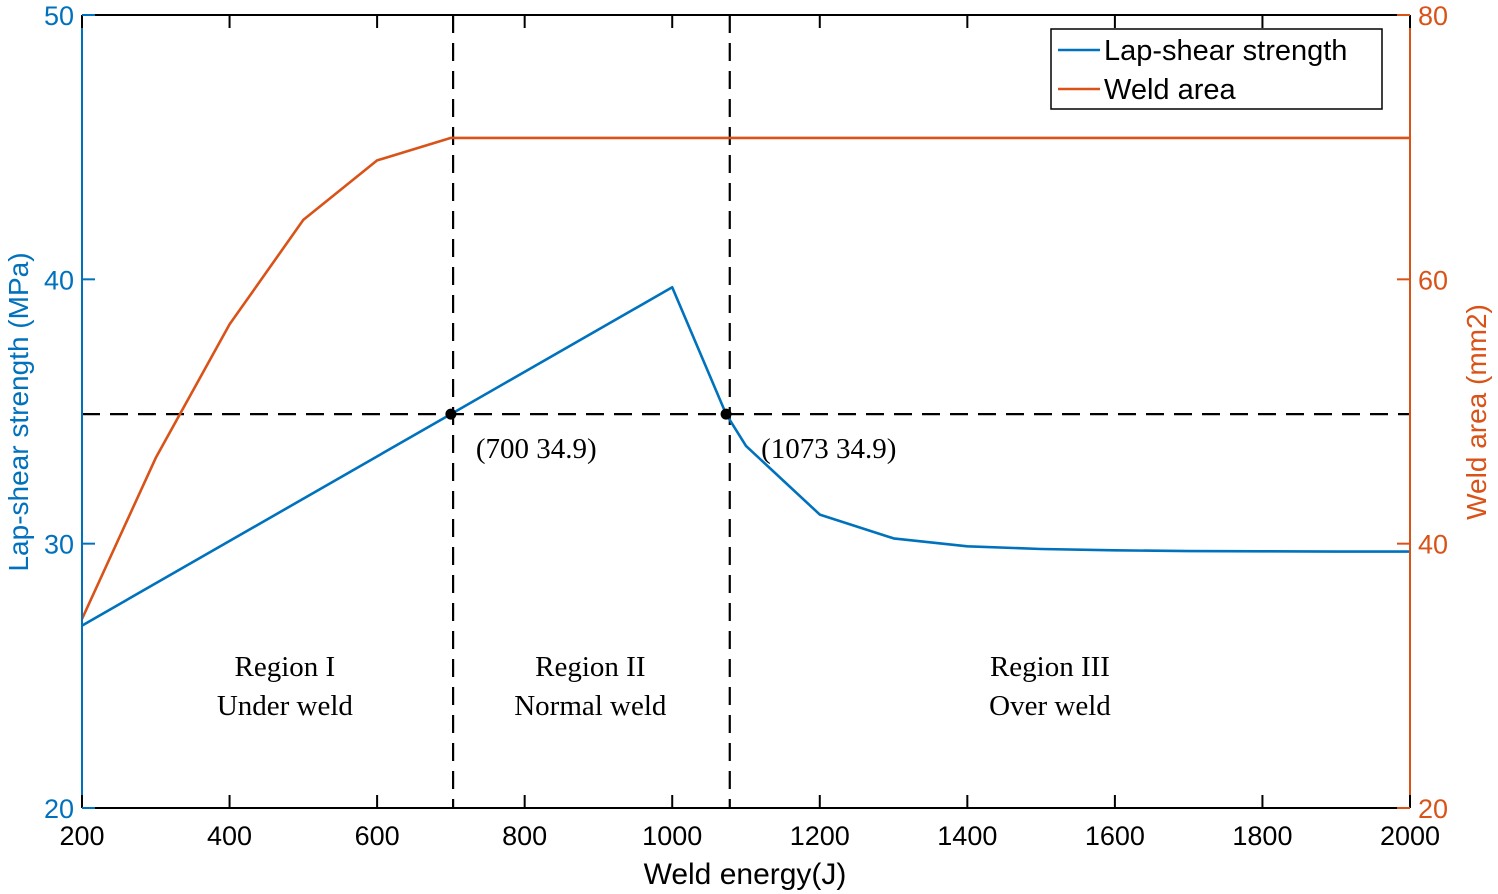 The image size is (1498, 894). What do you see at coordinates (1115, 836) in the screenshot?
I see `x-tick-label: 1600` at bounding box center [1115, 836].